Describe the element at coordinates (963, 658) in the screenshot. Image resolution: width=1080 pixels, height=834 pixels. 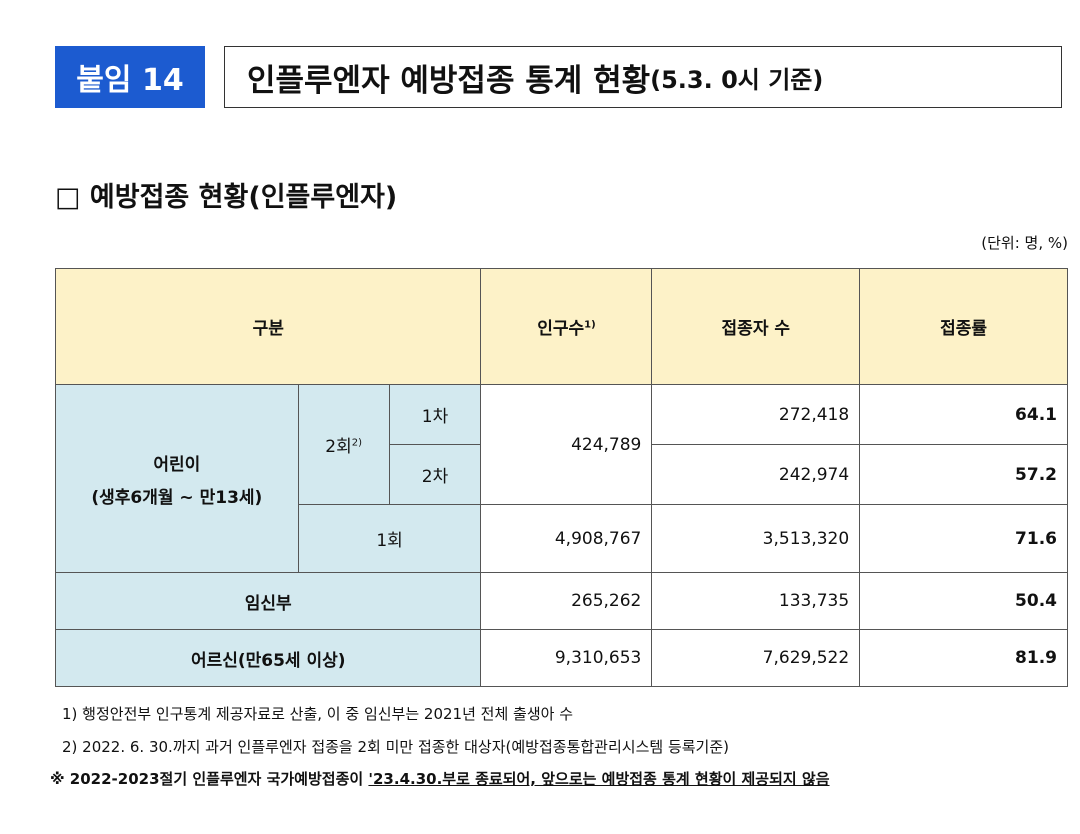
I see `cell: 81.9` at that location.